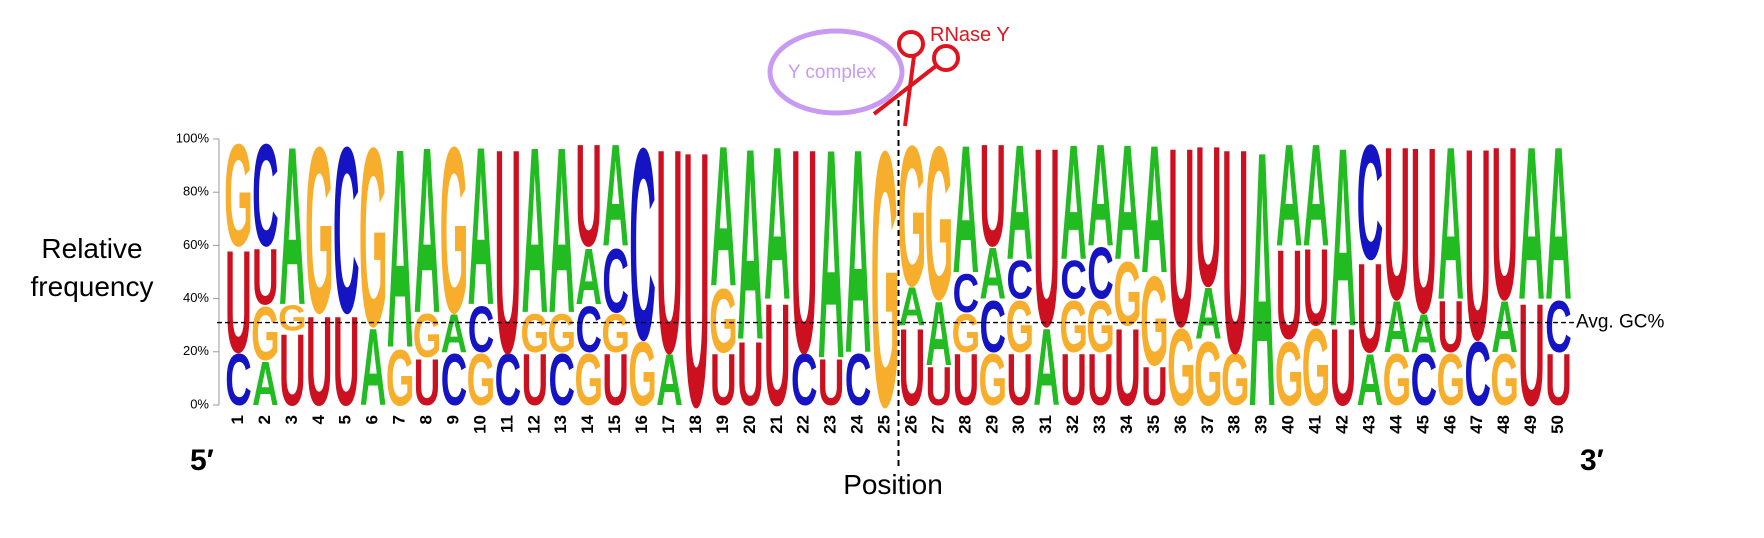 This screenshot has height=538, width=1764. Describe the element at coordinates (910, 424) in the screenshot. I see `x-tick-label: 26` at that location.